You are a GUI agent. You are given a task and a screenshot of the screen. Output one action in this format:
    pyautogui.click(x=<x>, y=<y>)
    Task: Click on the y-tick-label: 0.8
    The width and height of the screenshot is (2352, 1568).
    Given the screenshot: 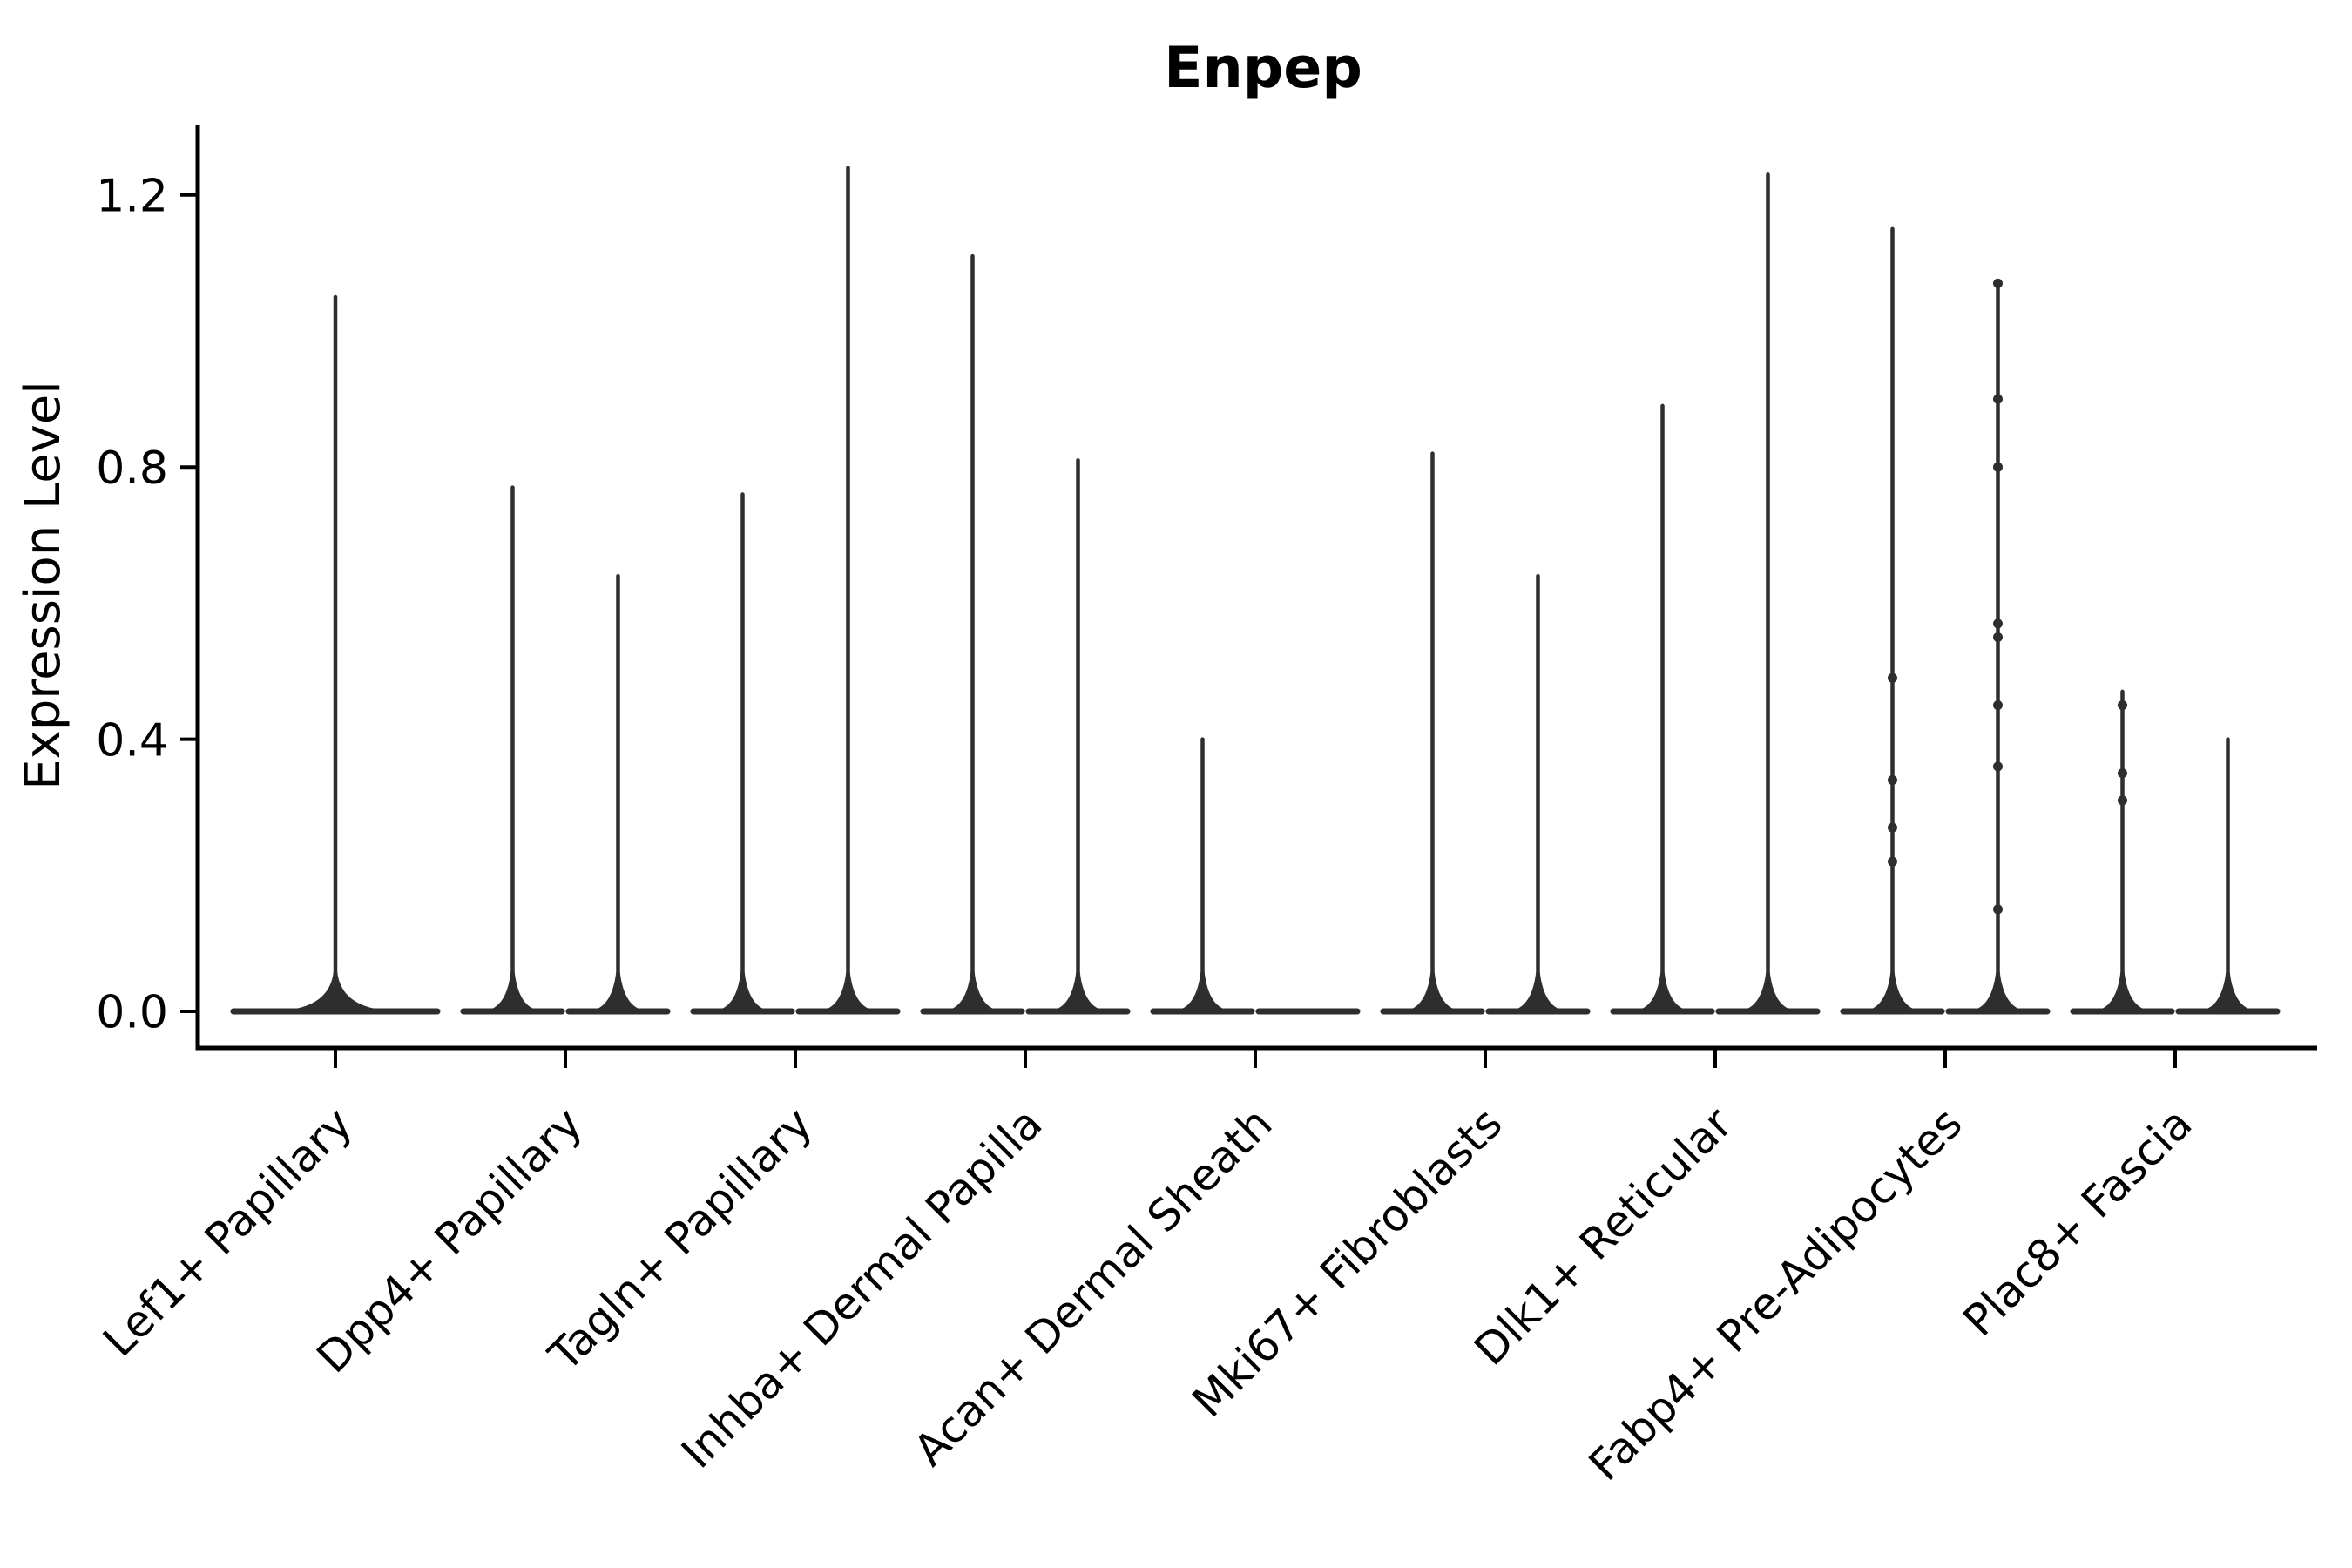 What is the action you would take?
    pyautogui.click(x=132, y=469)
    